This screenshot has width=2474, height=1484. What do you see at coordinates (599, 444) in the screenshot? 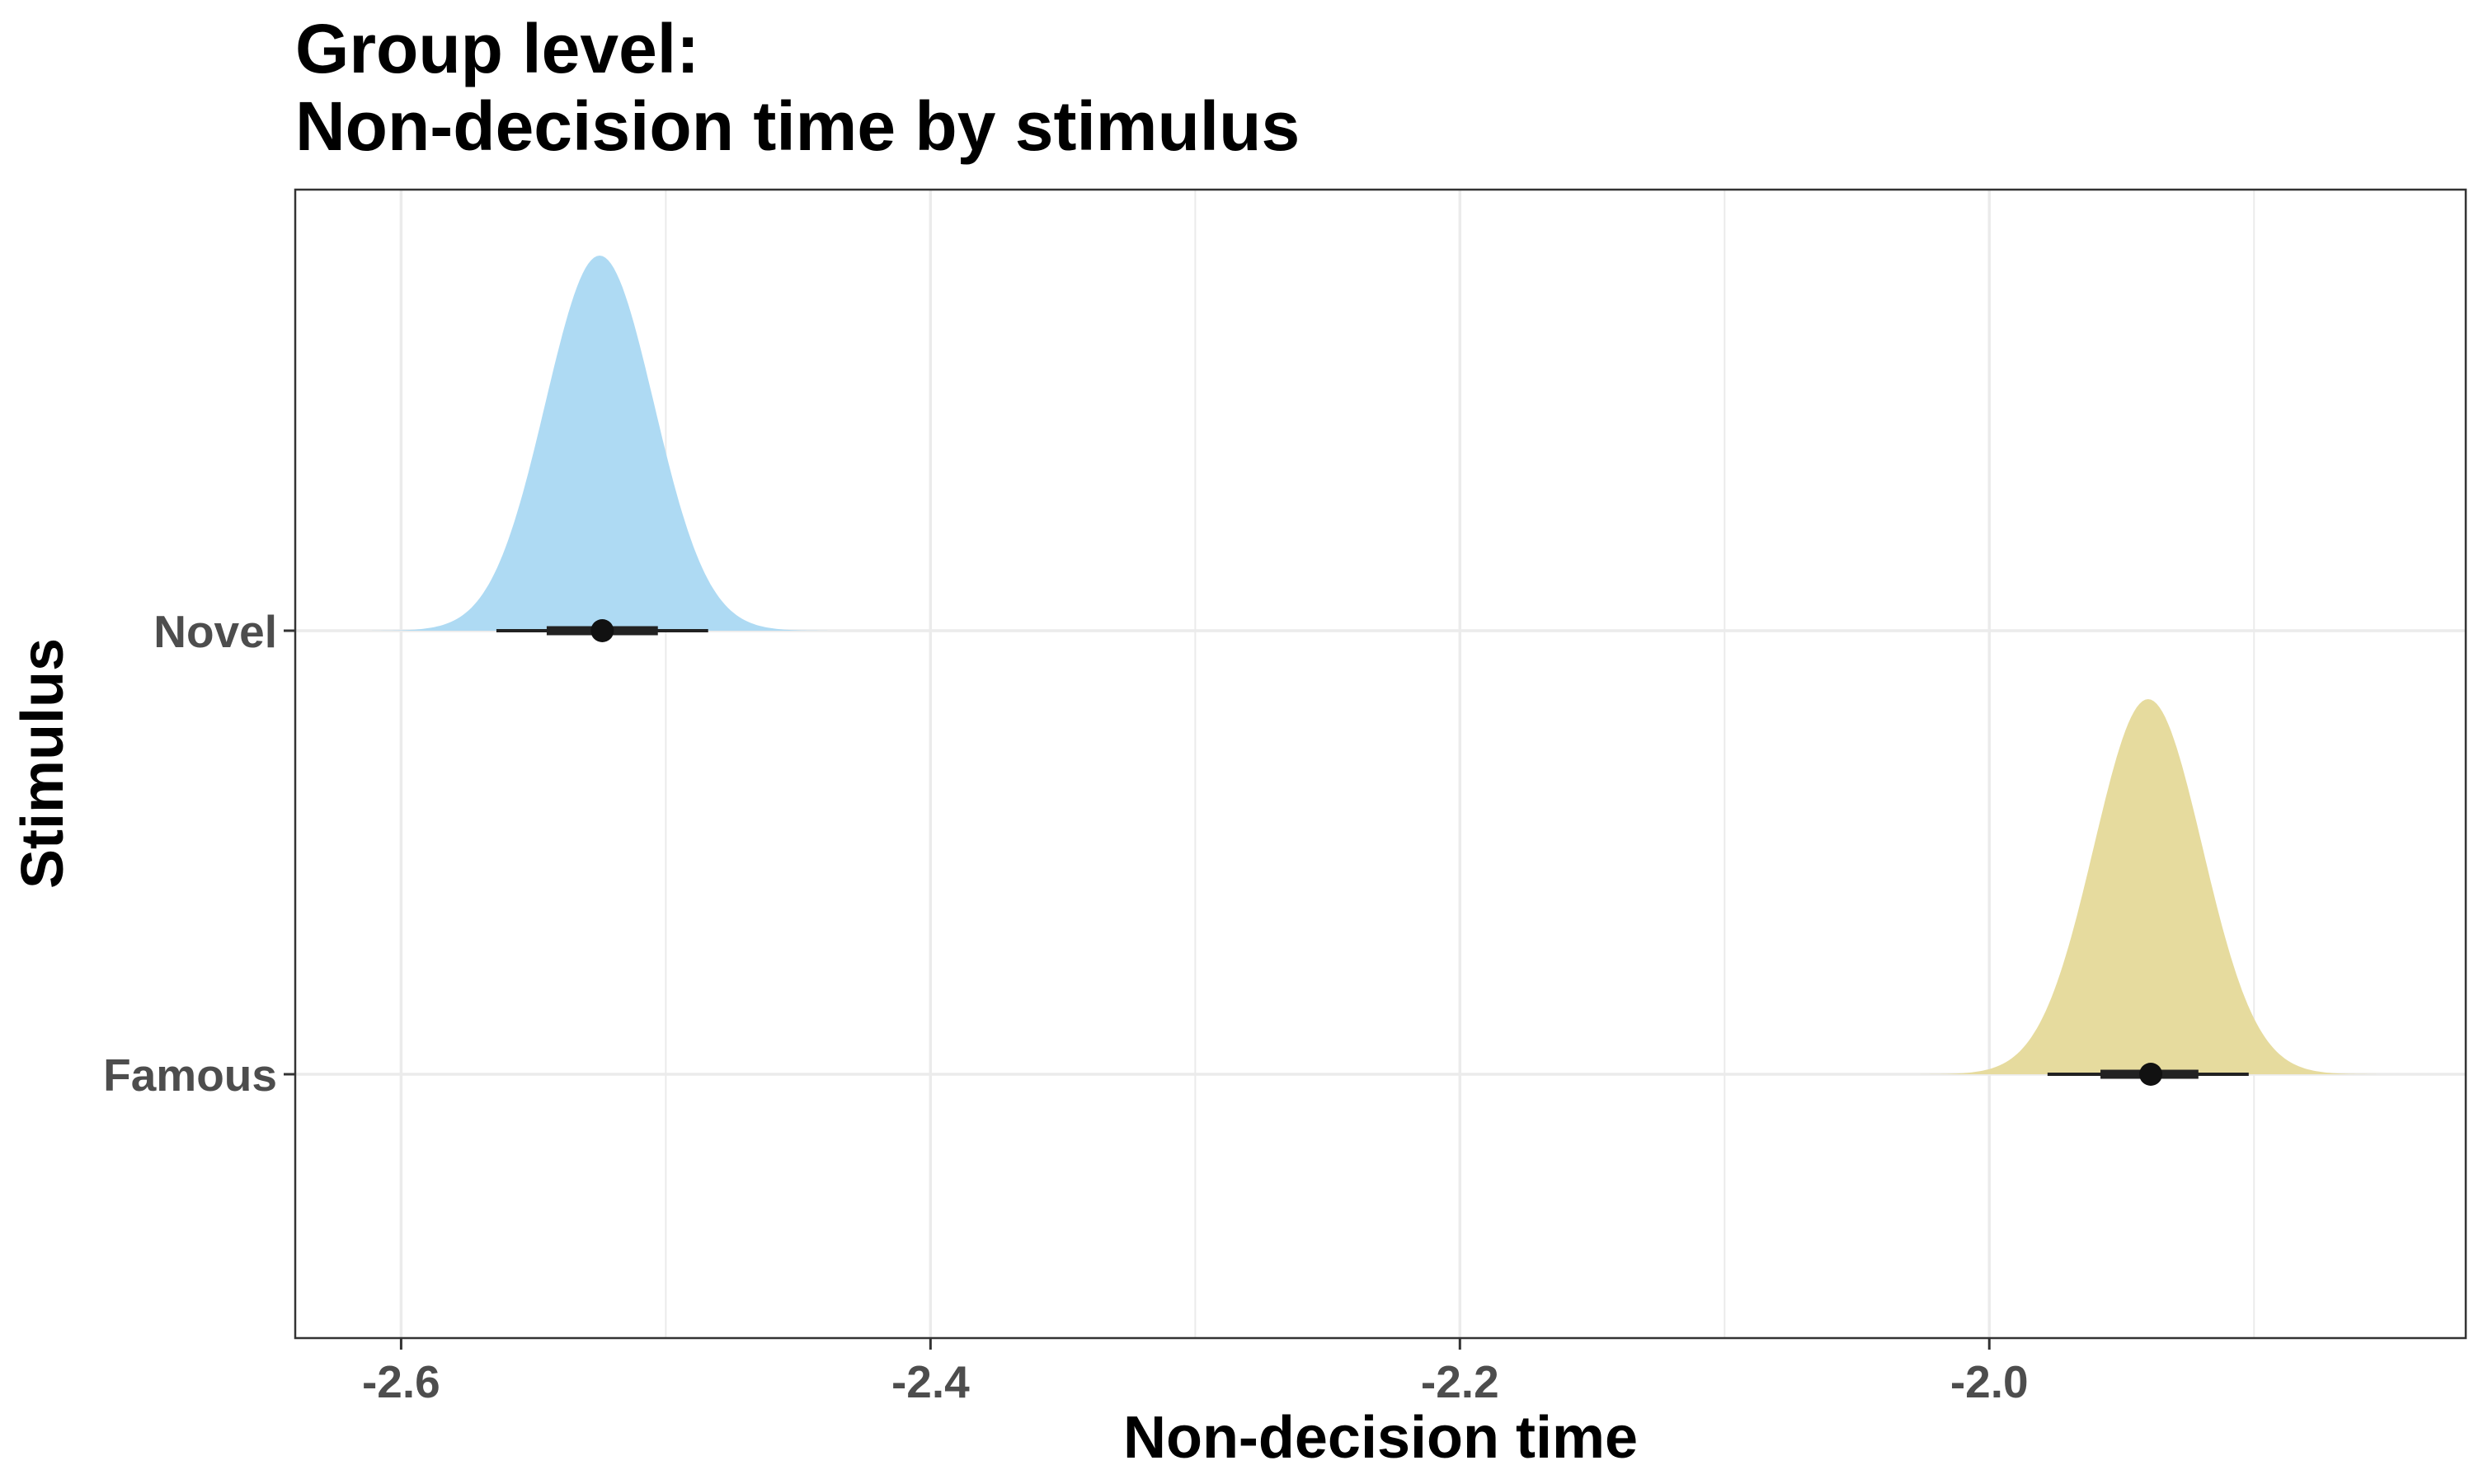
I see `density-novel` at bounding box center [599, 444].